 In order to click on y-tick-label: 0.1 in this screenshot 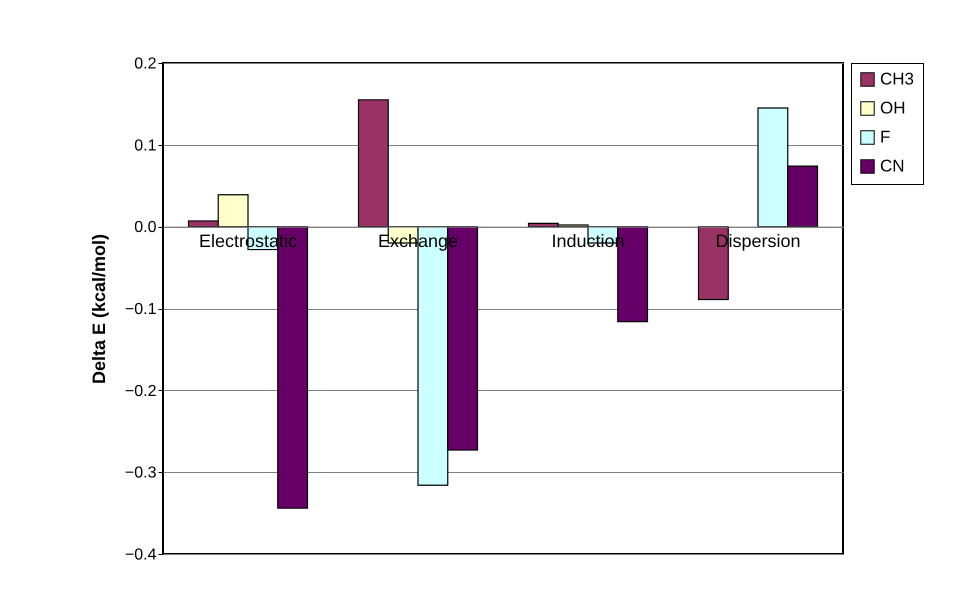, I will do `click(145, 145)`.